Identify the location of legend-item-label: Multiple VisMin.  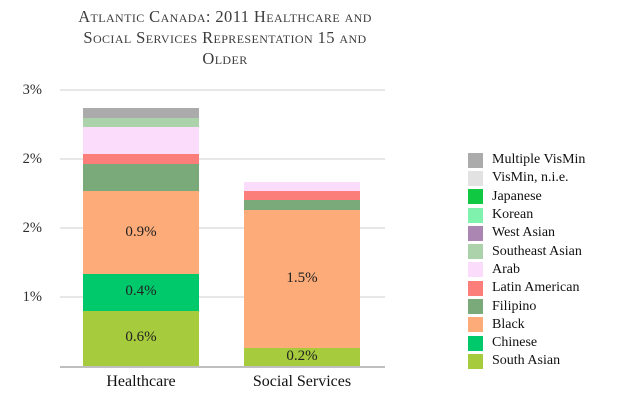
(539, 160).